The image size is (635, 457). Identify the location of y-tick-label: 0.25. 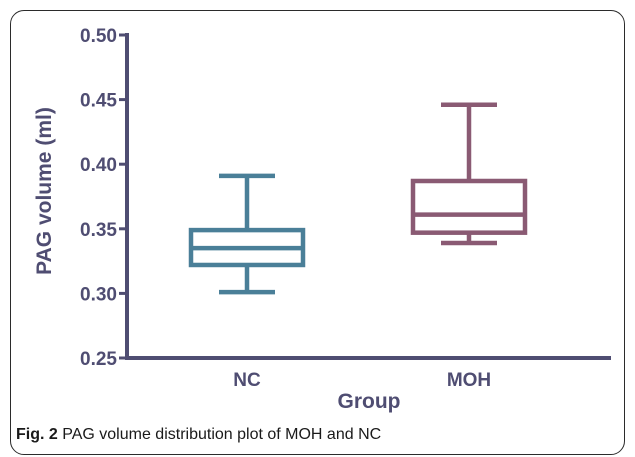
(98, 359).